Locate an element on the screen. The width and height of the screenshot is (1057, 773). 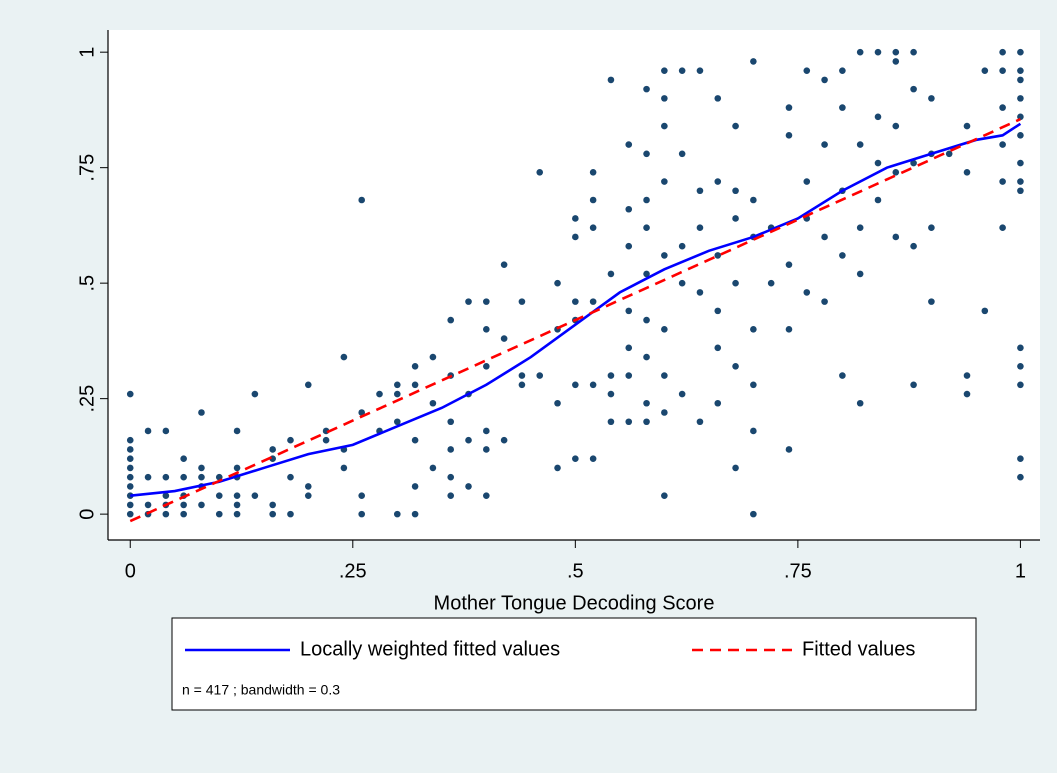
y-tick-label: 0 is located at coordinates (87, 514).